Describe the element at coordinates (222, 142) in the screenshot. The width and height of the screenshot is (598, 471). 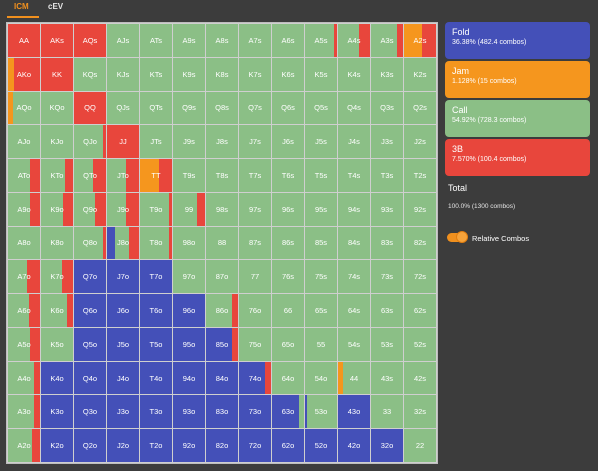
I see `hand-cell: J8s` at that location.